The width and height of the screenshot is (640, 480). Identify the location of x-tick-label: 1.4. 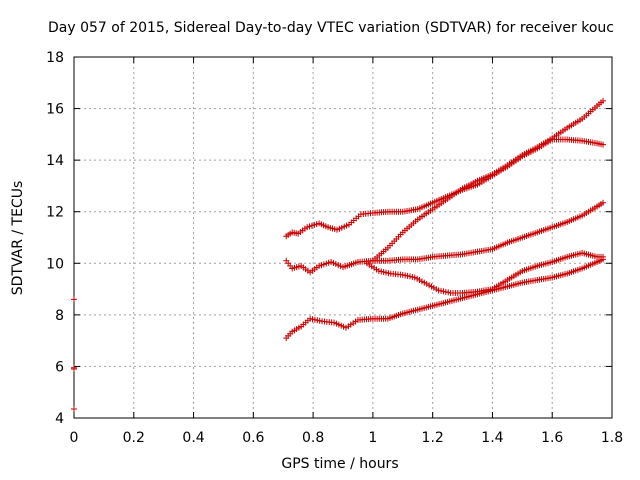
(492, 438).